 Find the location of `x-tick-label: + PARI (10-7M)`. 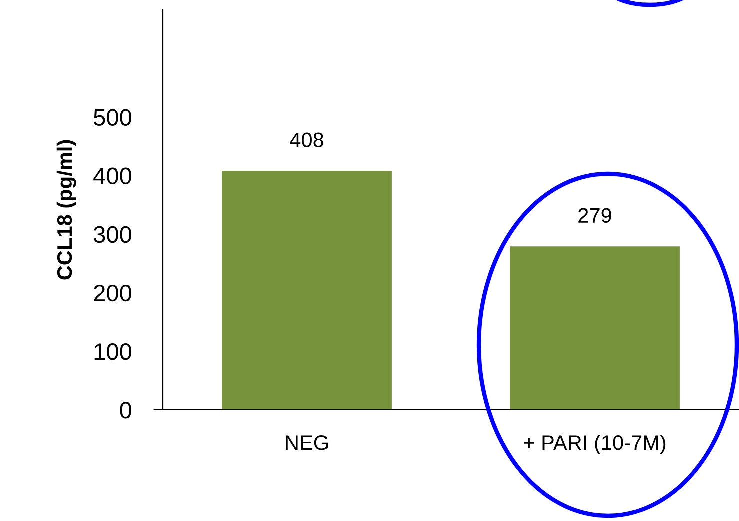

x-tick-label: + PARI (10-7M) is located at coordinates (595, 444).